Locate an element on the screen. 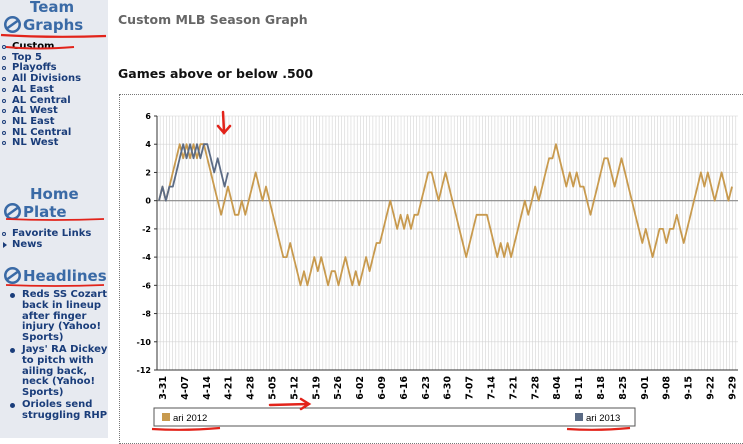 The image size is (743, 444). legend-label: ari 2012 is located at coordinates (190, 418).